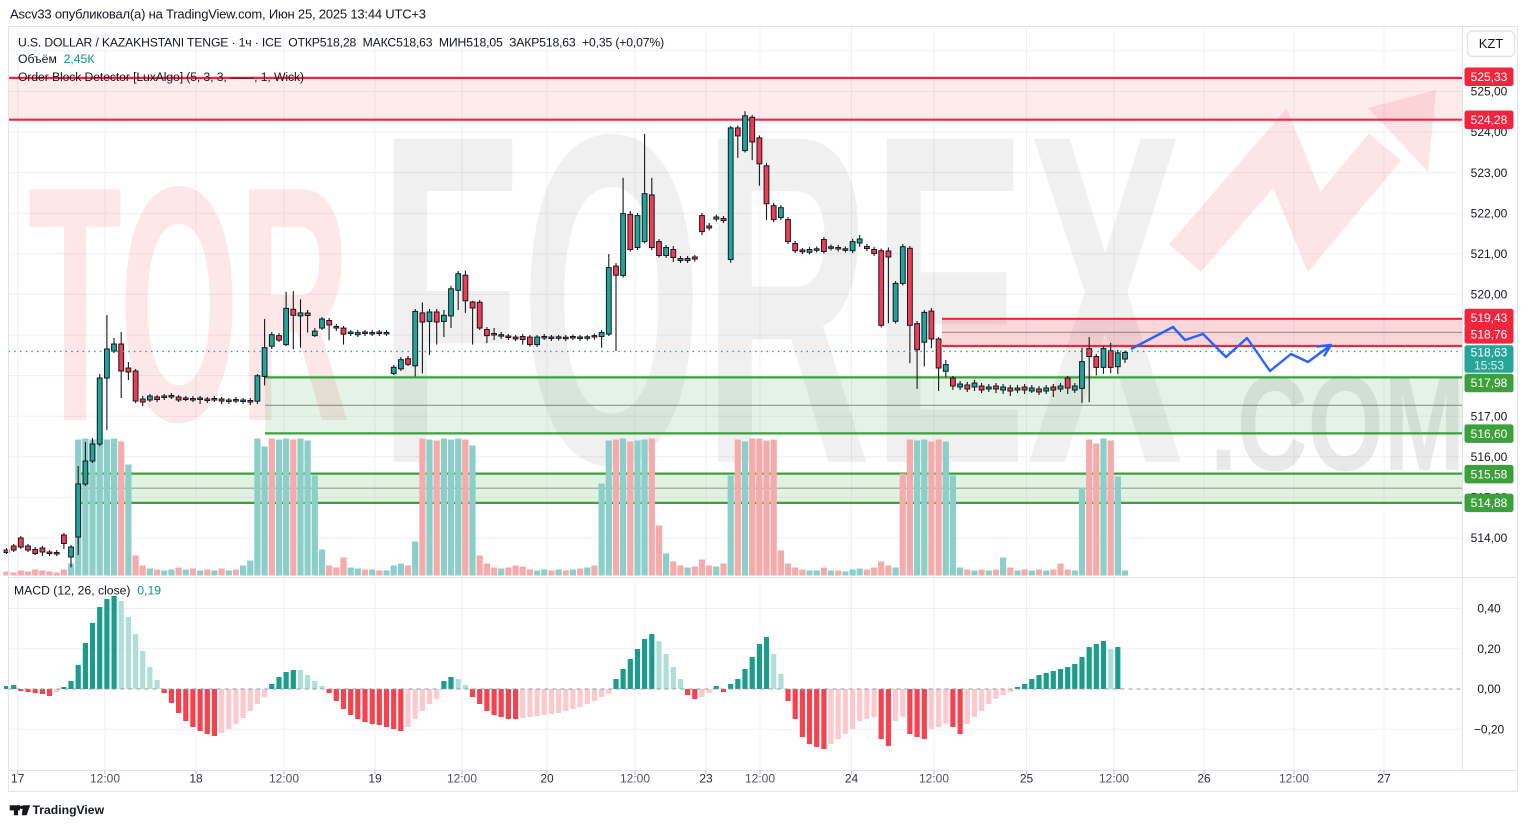  Describe the element at coordinates (1489, 173) in the screenshot. I see `svg-text: 523,00` at that location.